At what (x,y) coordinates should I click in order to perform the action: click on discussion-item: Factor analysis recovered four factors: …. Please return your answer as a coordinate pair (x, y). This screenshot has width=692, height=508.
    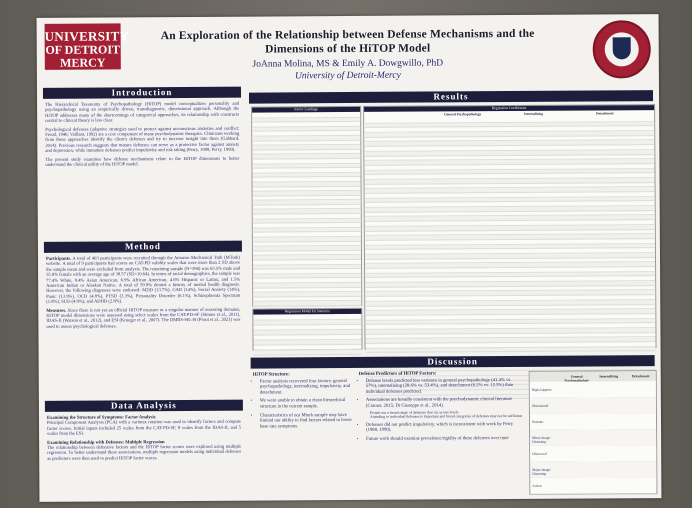
    Looking at the image, I should click on (306, 387).